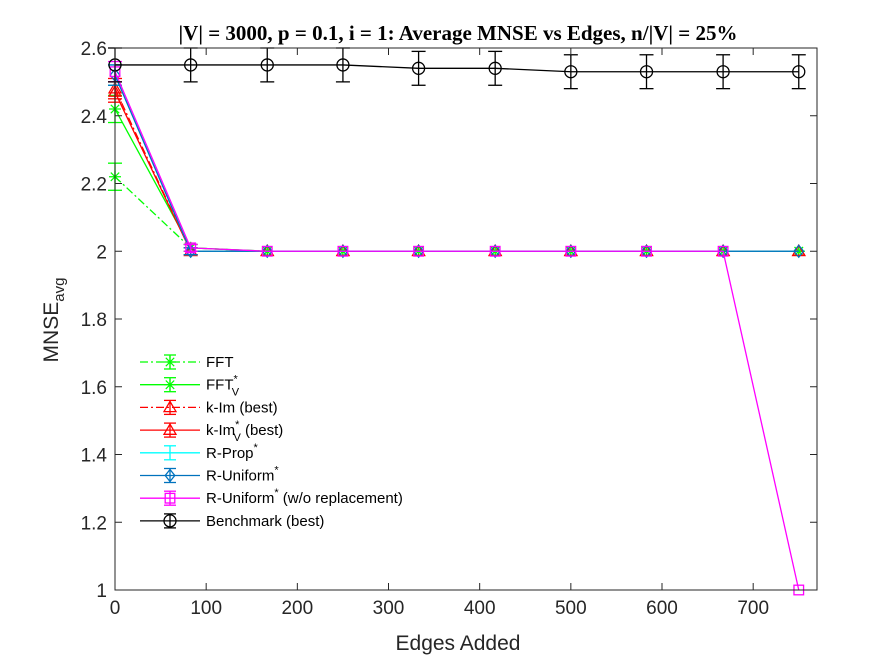 The width and height of the screenshot is (884, 663). I want to click on x-tick-label: 0, so click(115, 608).